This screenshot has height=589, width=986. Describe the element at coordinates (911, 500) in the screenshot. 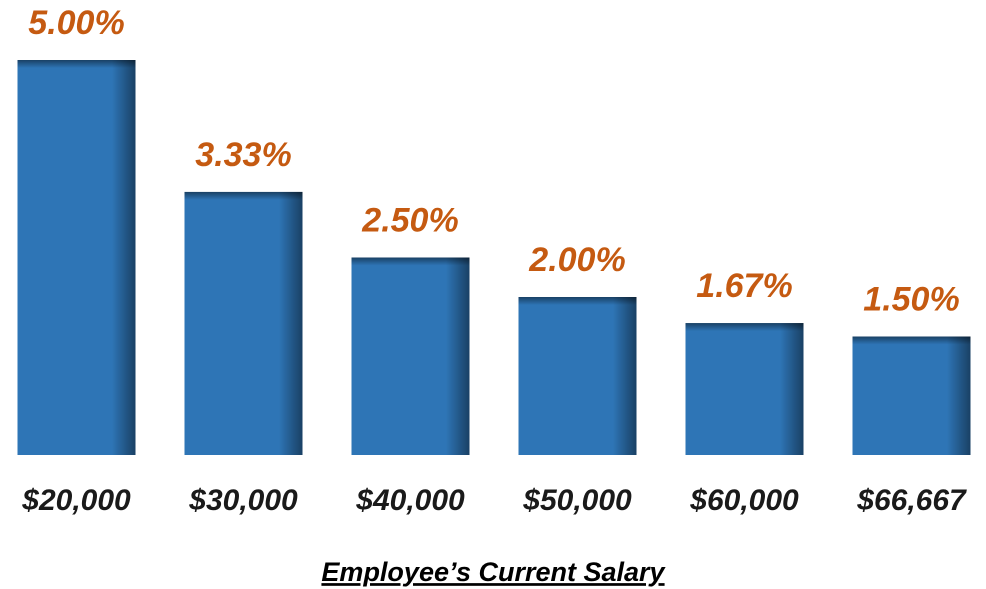

I see `x-tick-label: $66,667` at that location.